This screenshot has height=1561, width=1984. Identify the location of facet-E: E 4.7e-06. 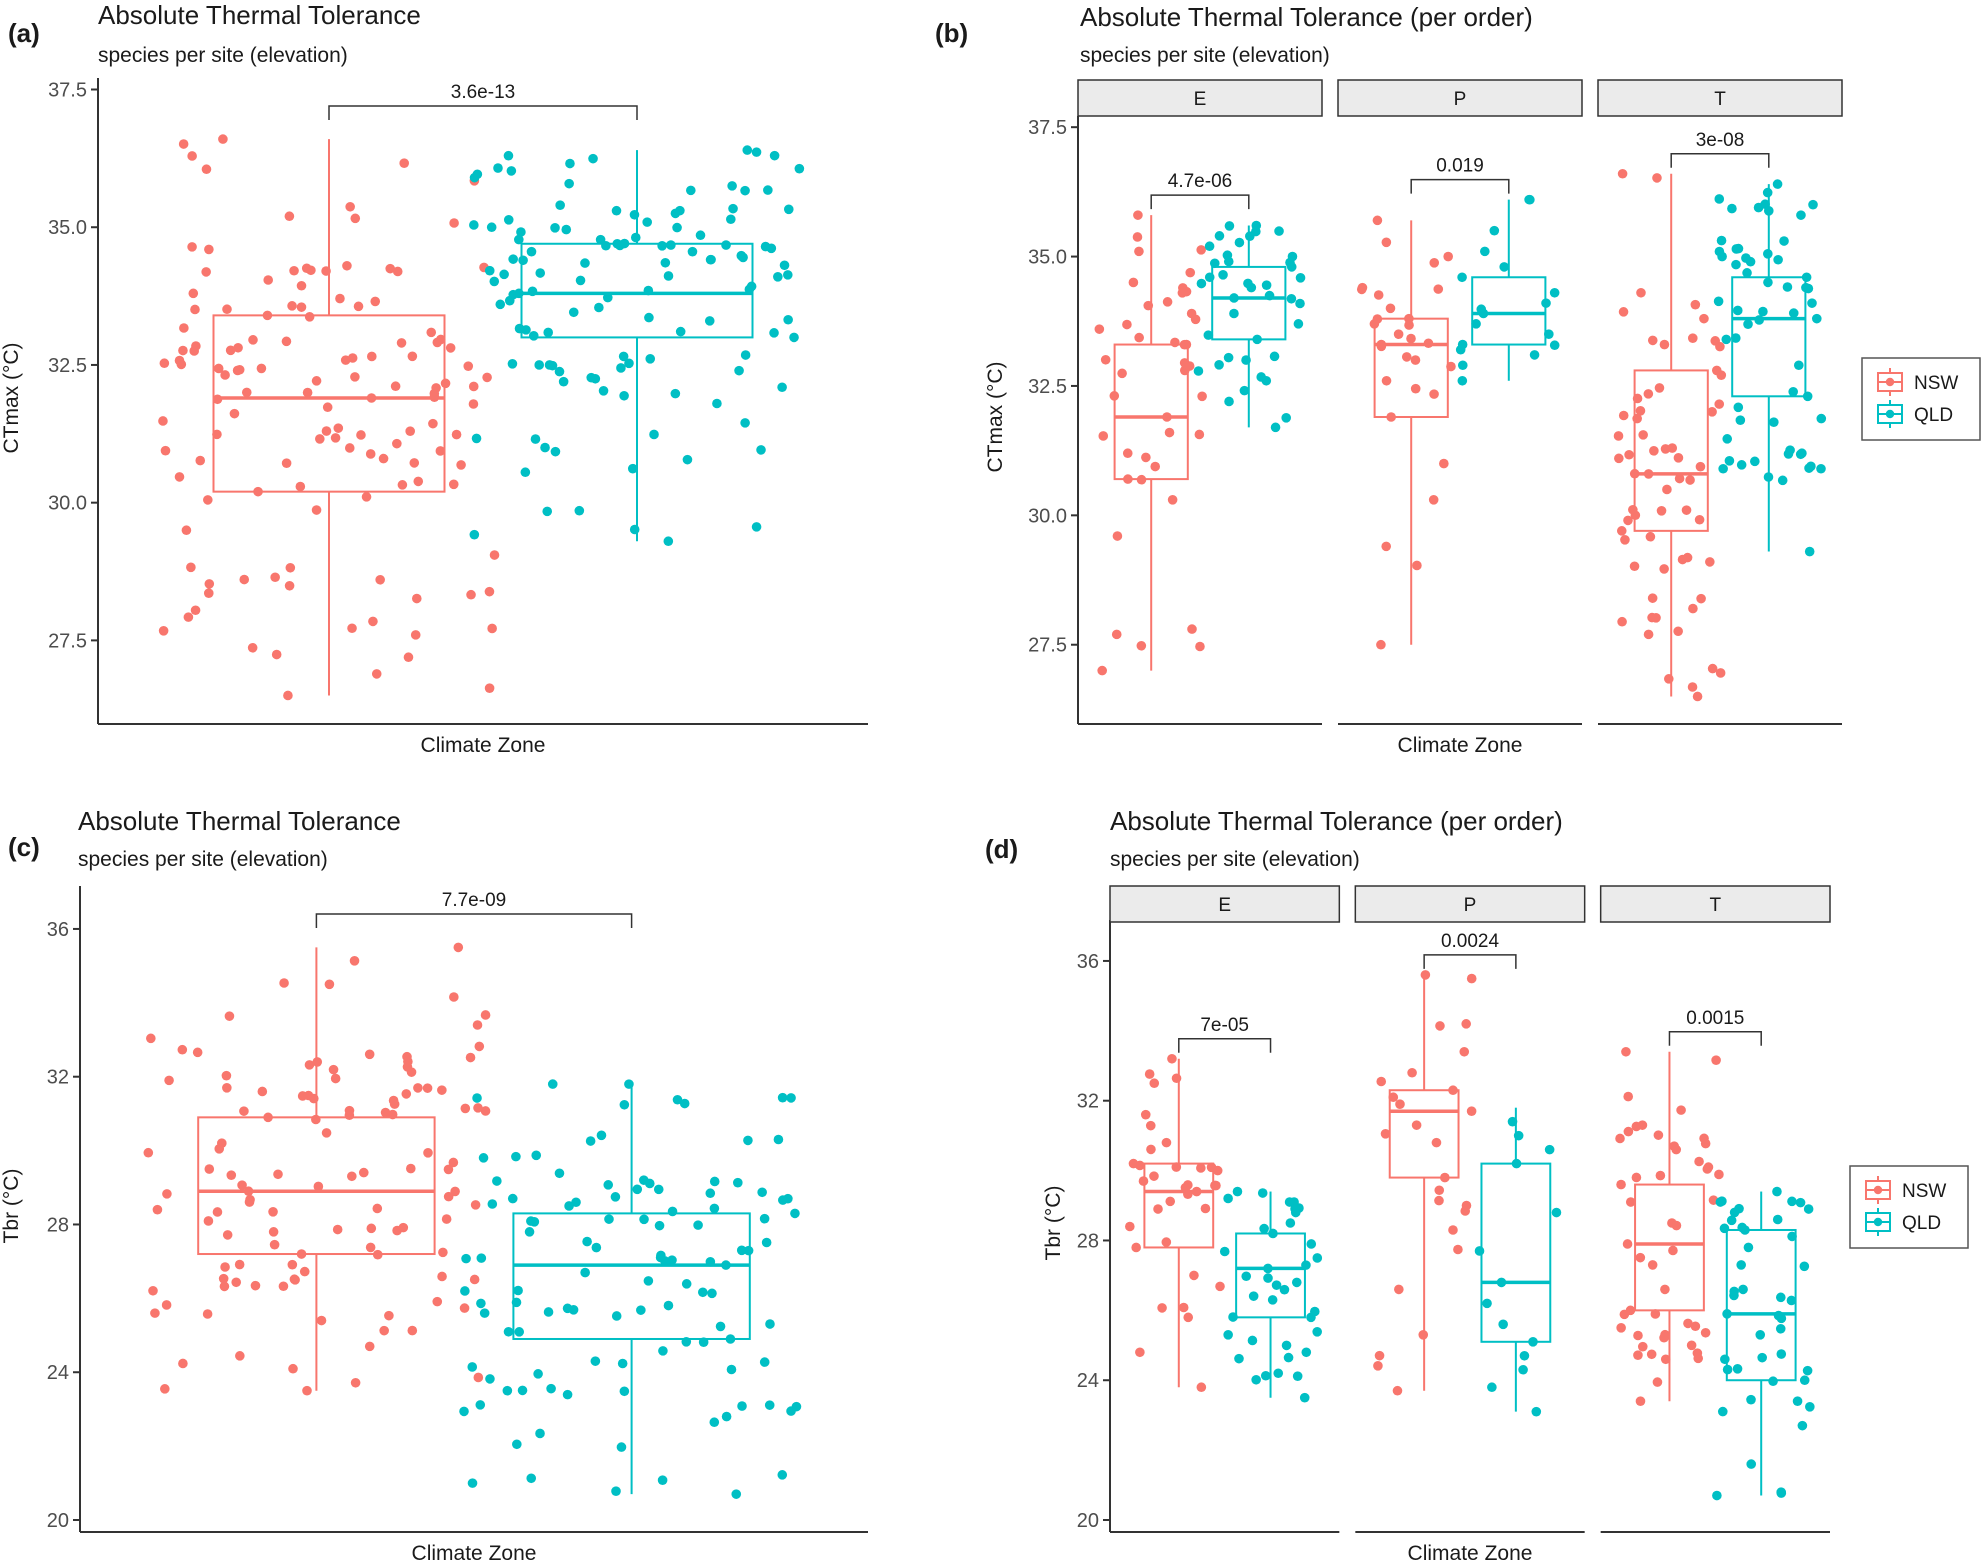
(1200, 402).